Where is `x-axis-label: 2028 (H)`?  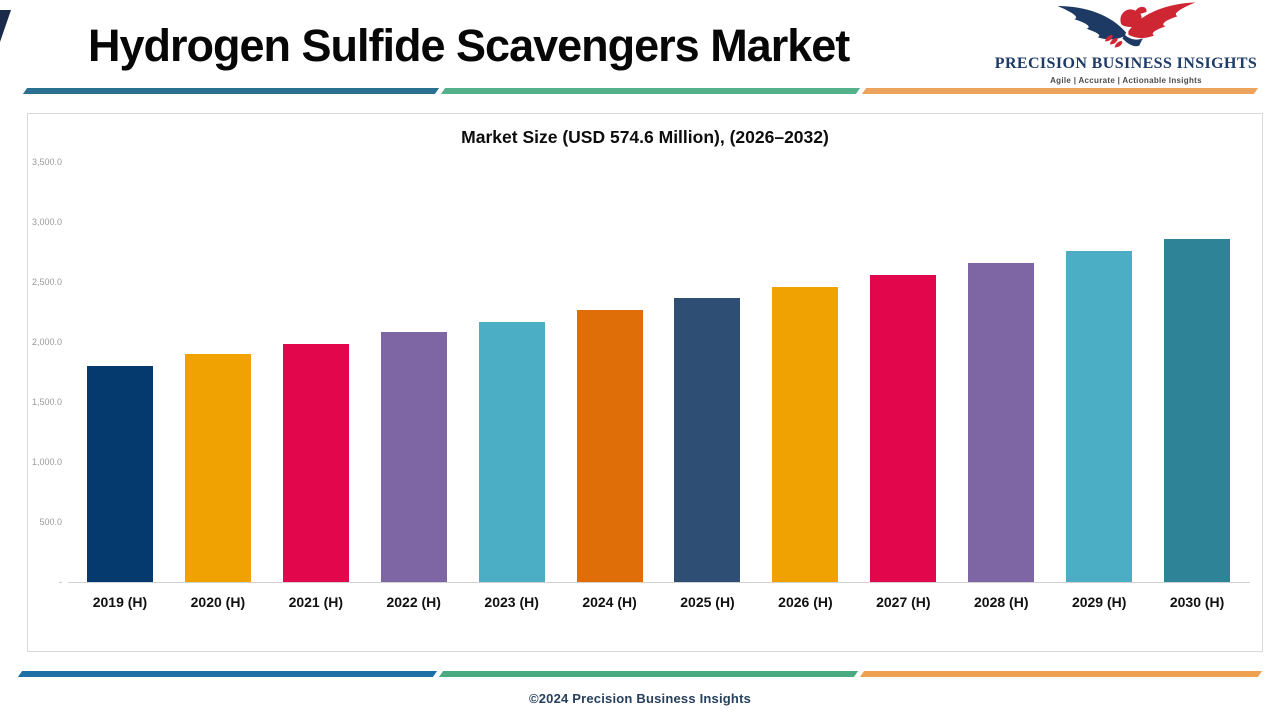 x-axis-label: 2028 (H) is located at coordinates (1001, 602).